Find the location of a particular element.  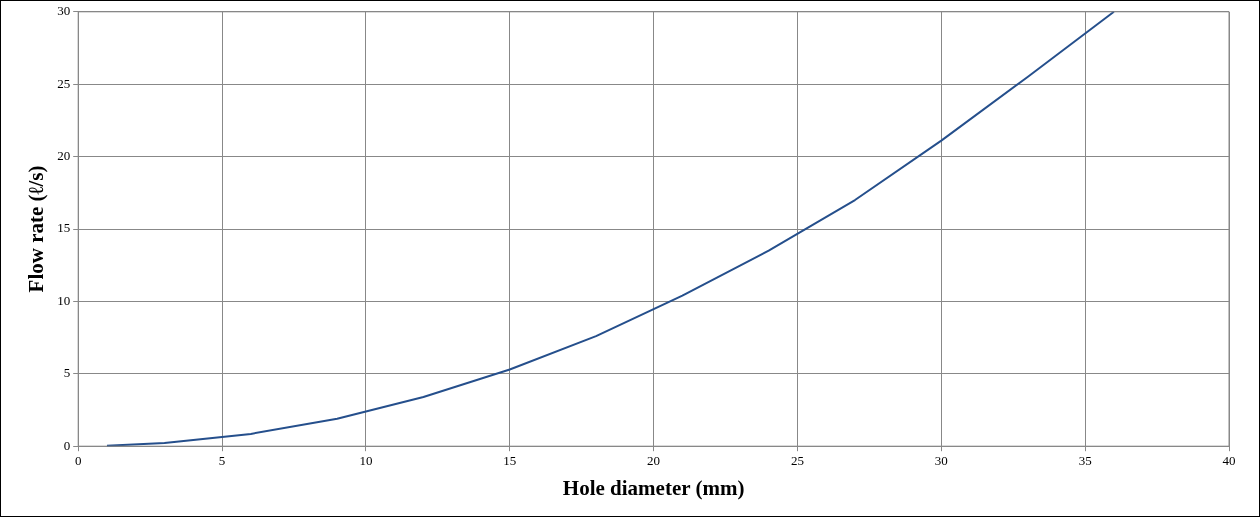

y-axis-title: Flow rate (ℓ/s) is located at coordinates (36, 229).